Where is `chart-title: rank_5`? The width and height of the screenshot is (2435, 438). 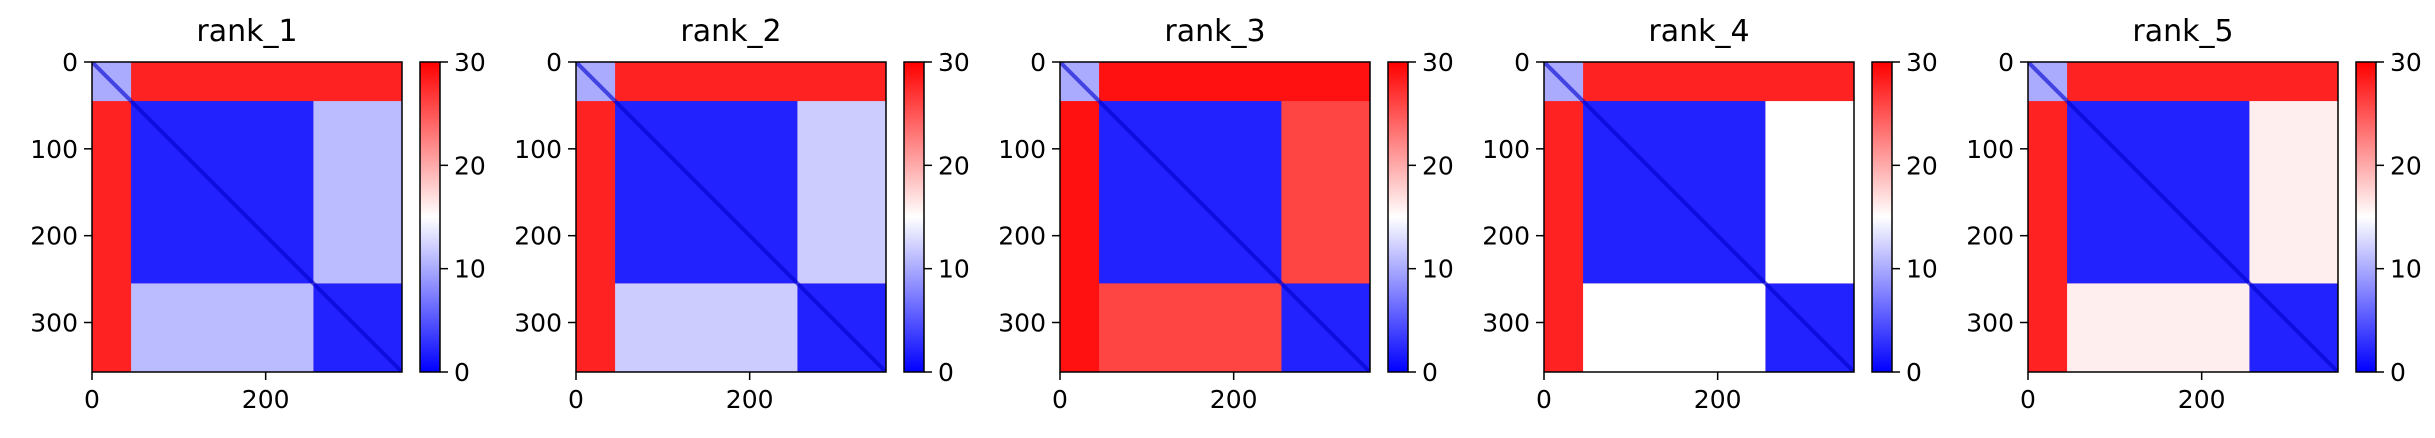 chart-title: rank_5 is located at coordinates (2183, 31).